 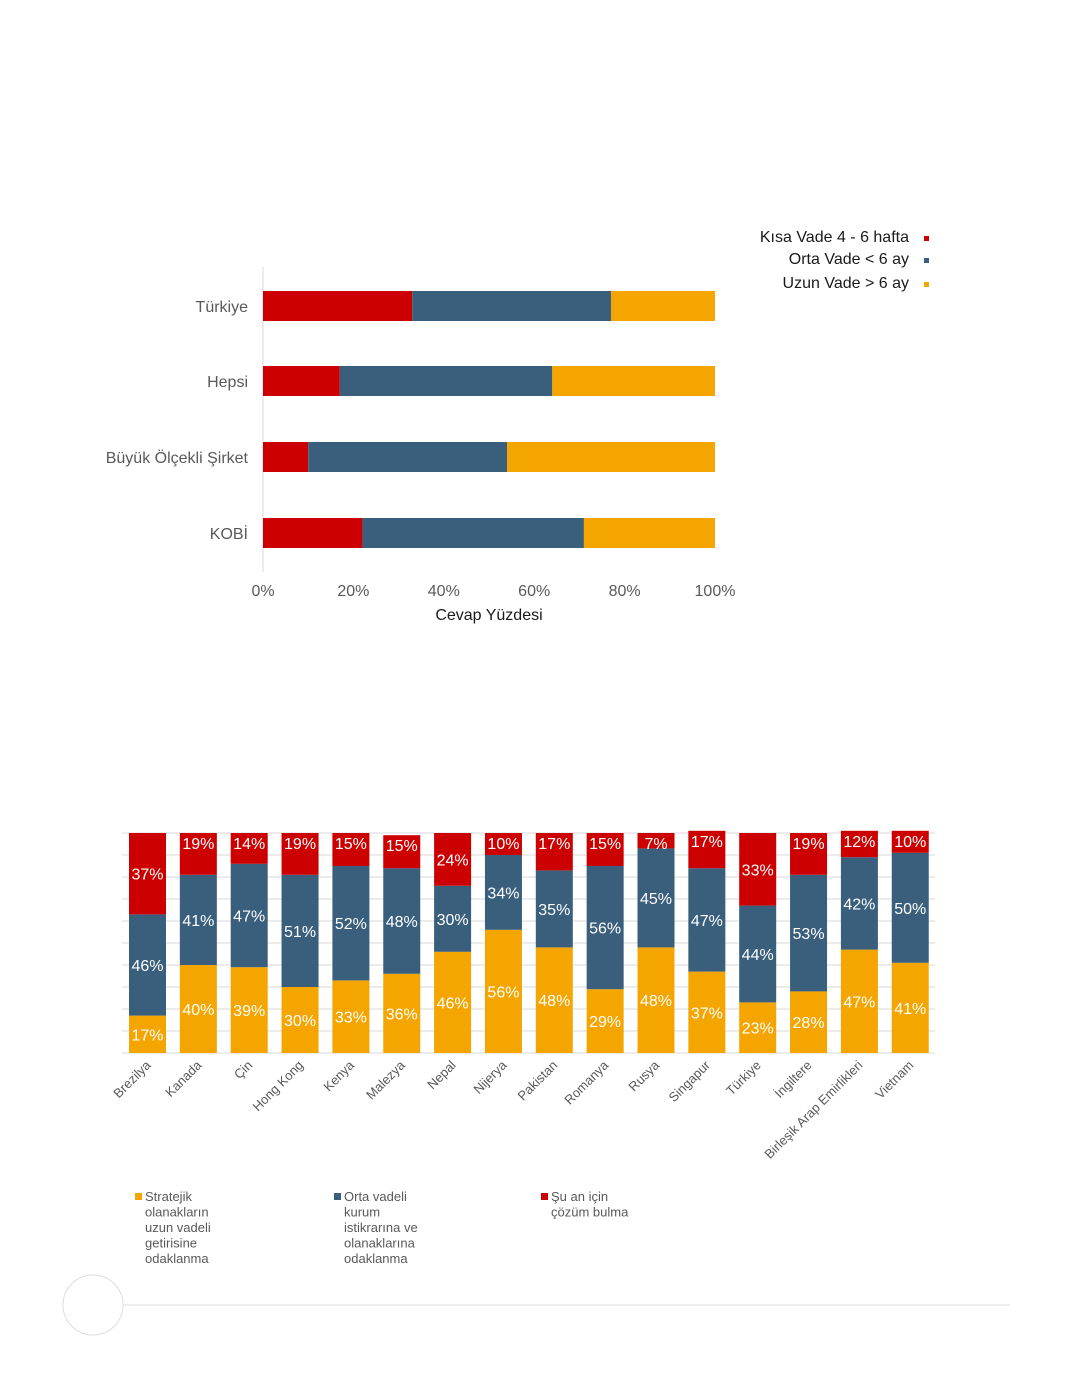 I want to click on data-label-ingiltere-long: 28%, so click(x=809, y=1023).